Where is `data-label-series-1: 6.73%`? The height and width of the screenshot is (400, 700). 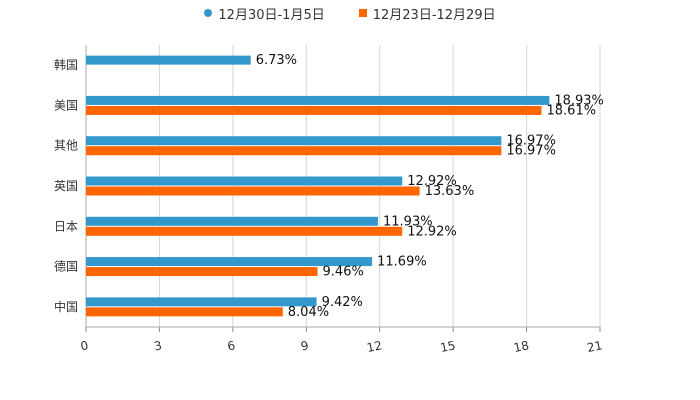 data-label-series-1: 6.73% is located at coordinates (276, 60).